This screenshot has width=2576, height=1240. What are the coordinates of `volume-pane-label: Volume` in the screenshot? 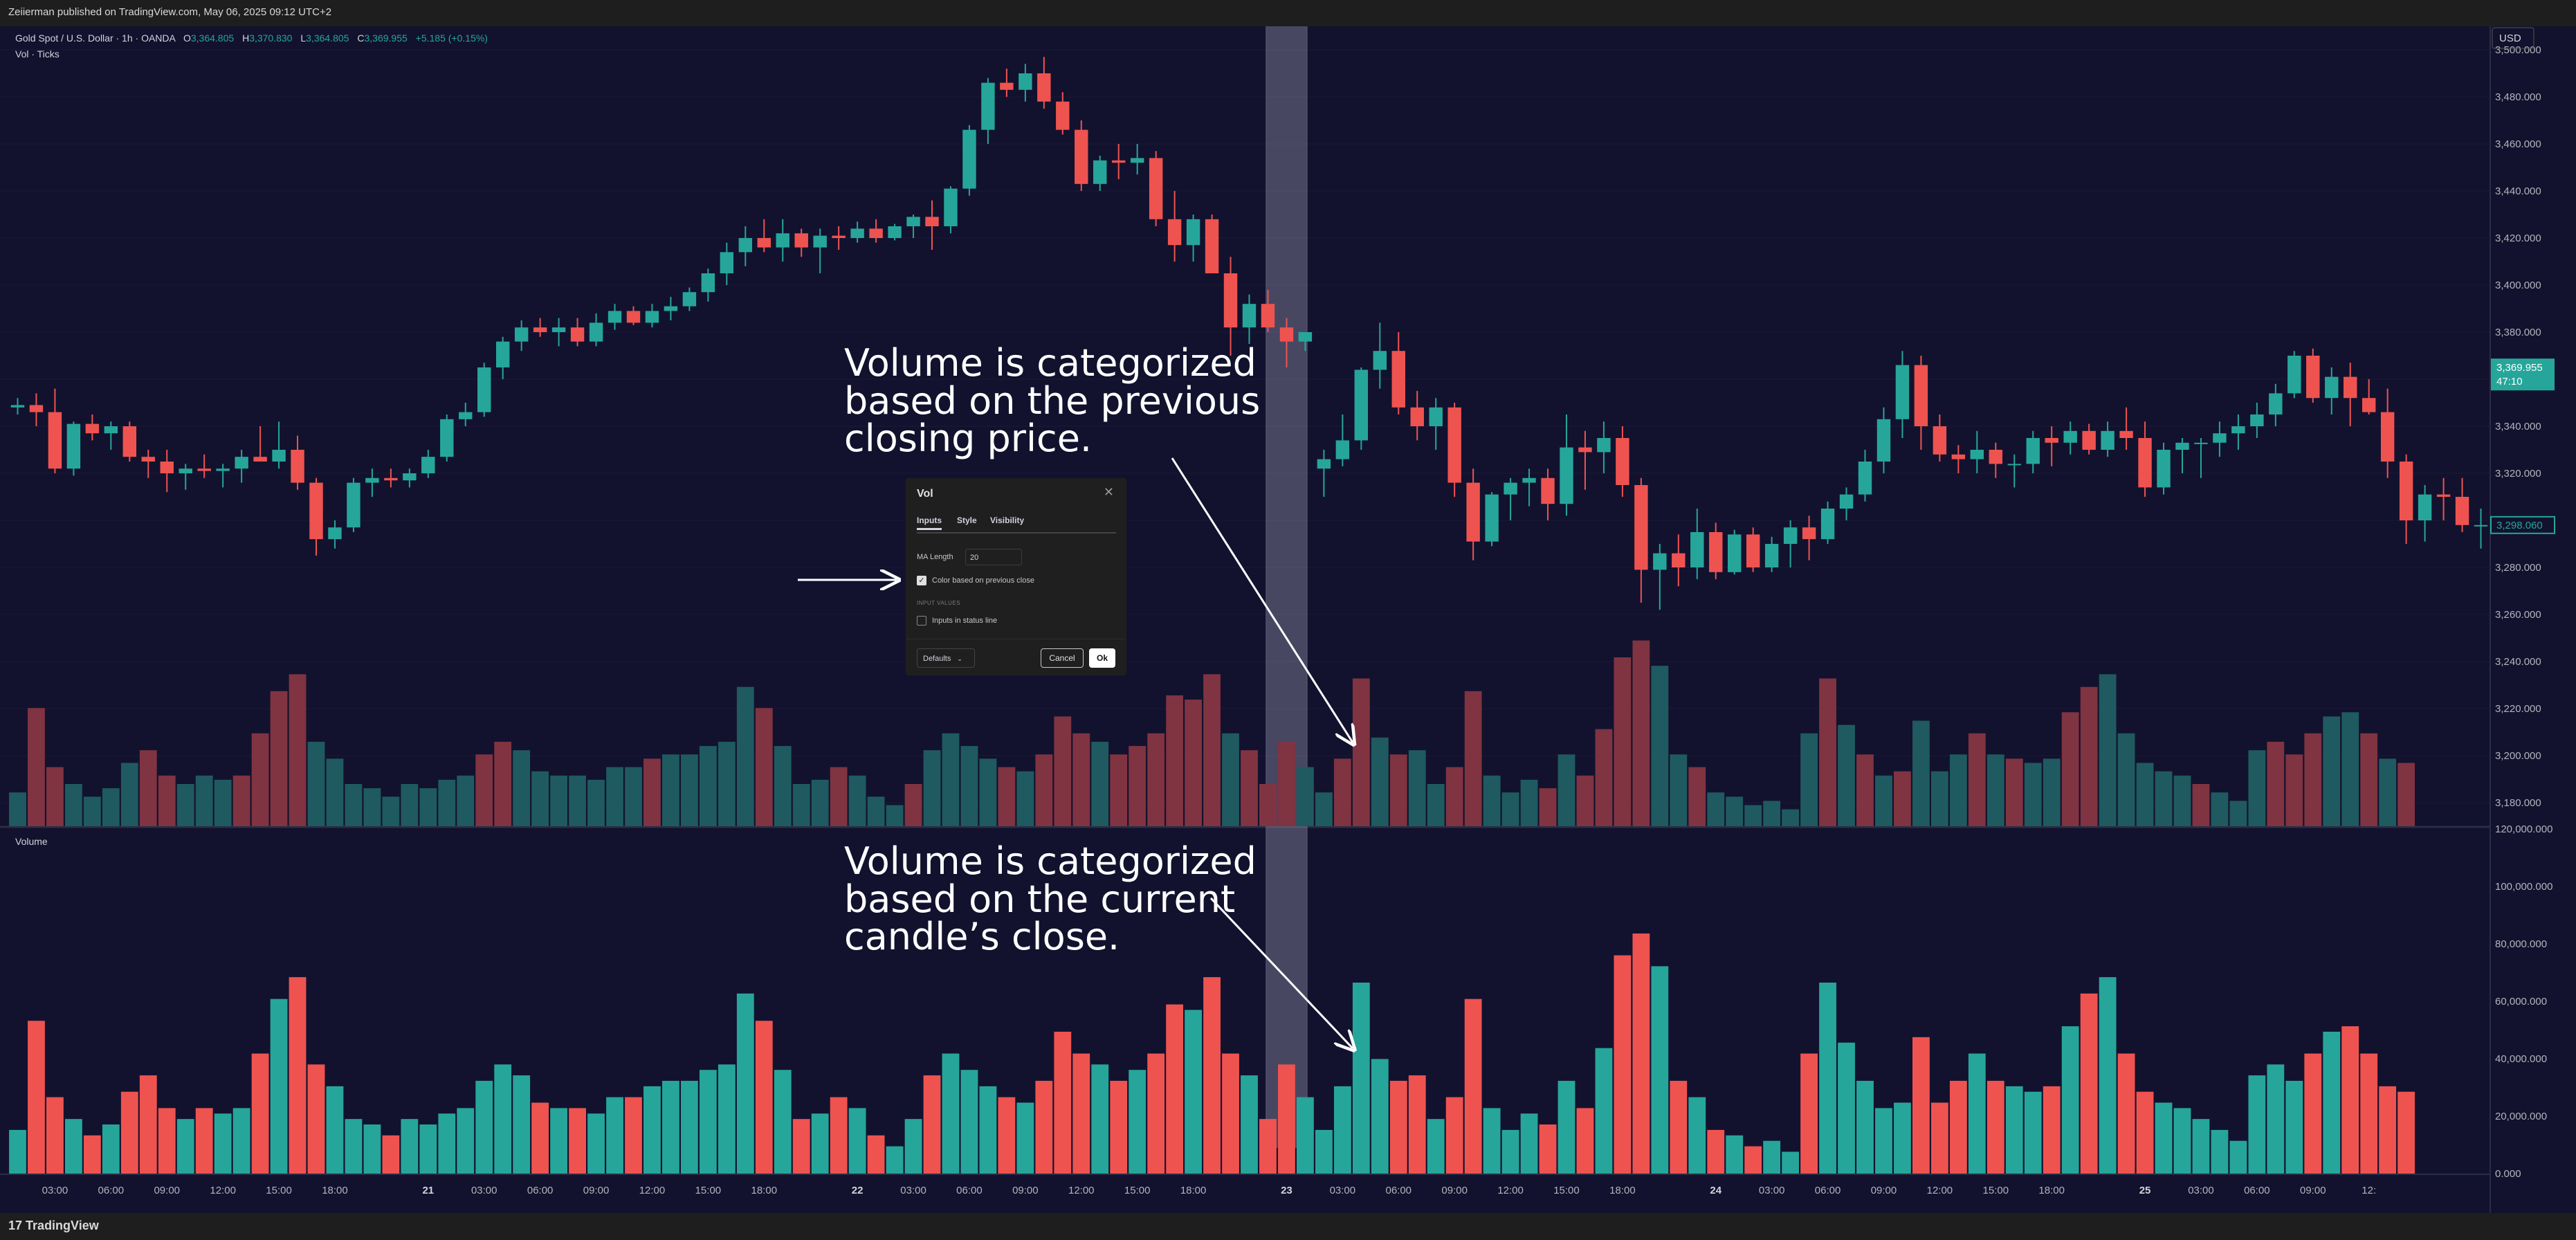 It's located at (31, 841).